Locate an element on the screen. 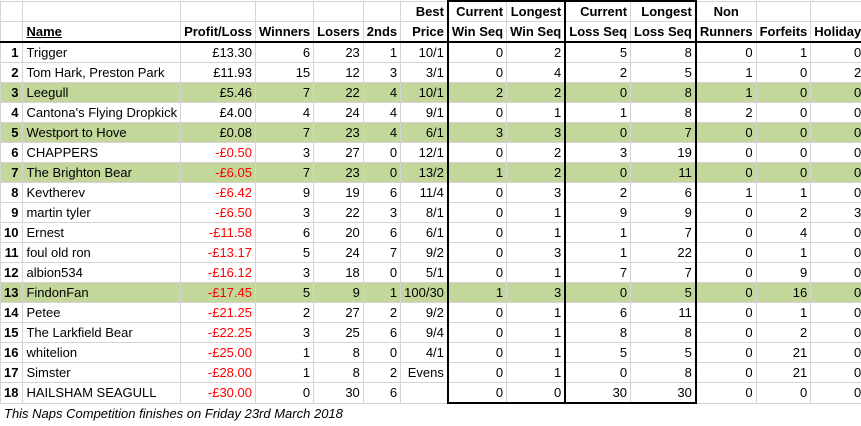  losers-cell: 25 is located at coordinates (338, 332).